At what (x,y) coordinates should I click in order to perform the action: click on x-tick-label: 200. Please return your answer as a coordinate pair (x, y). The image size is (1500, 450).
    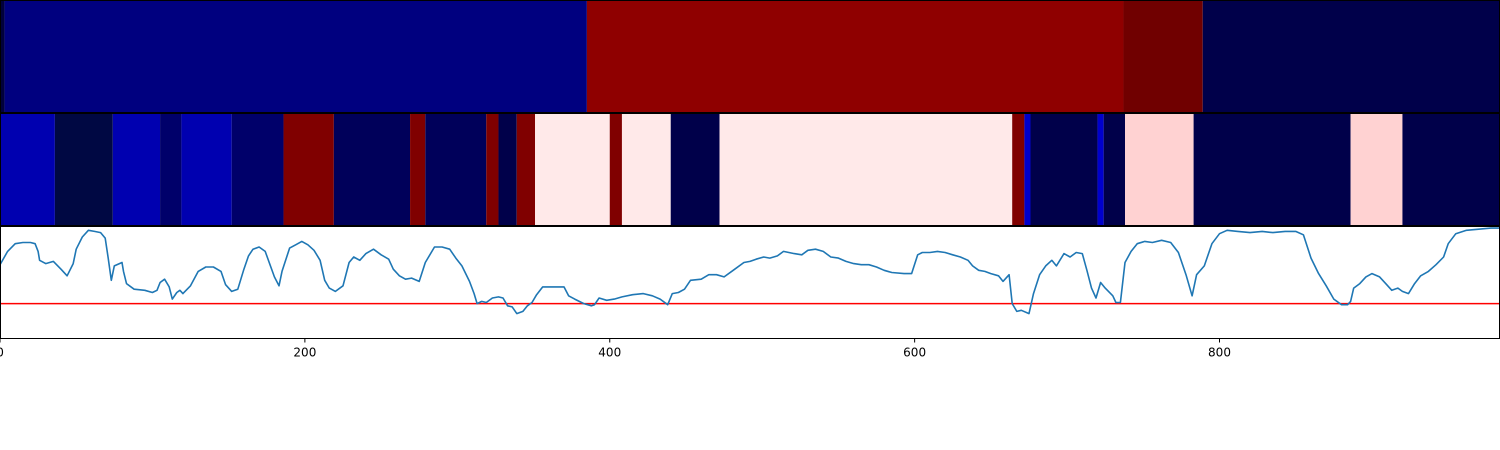
    Looking at the image, I should click on (304, 353).